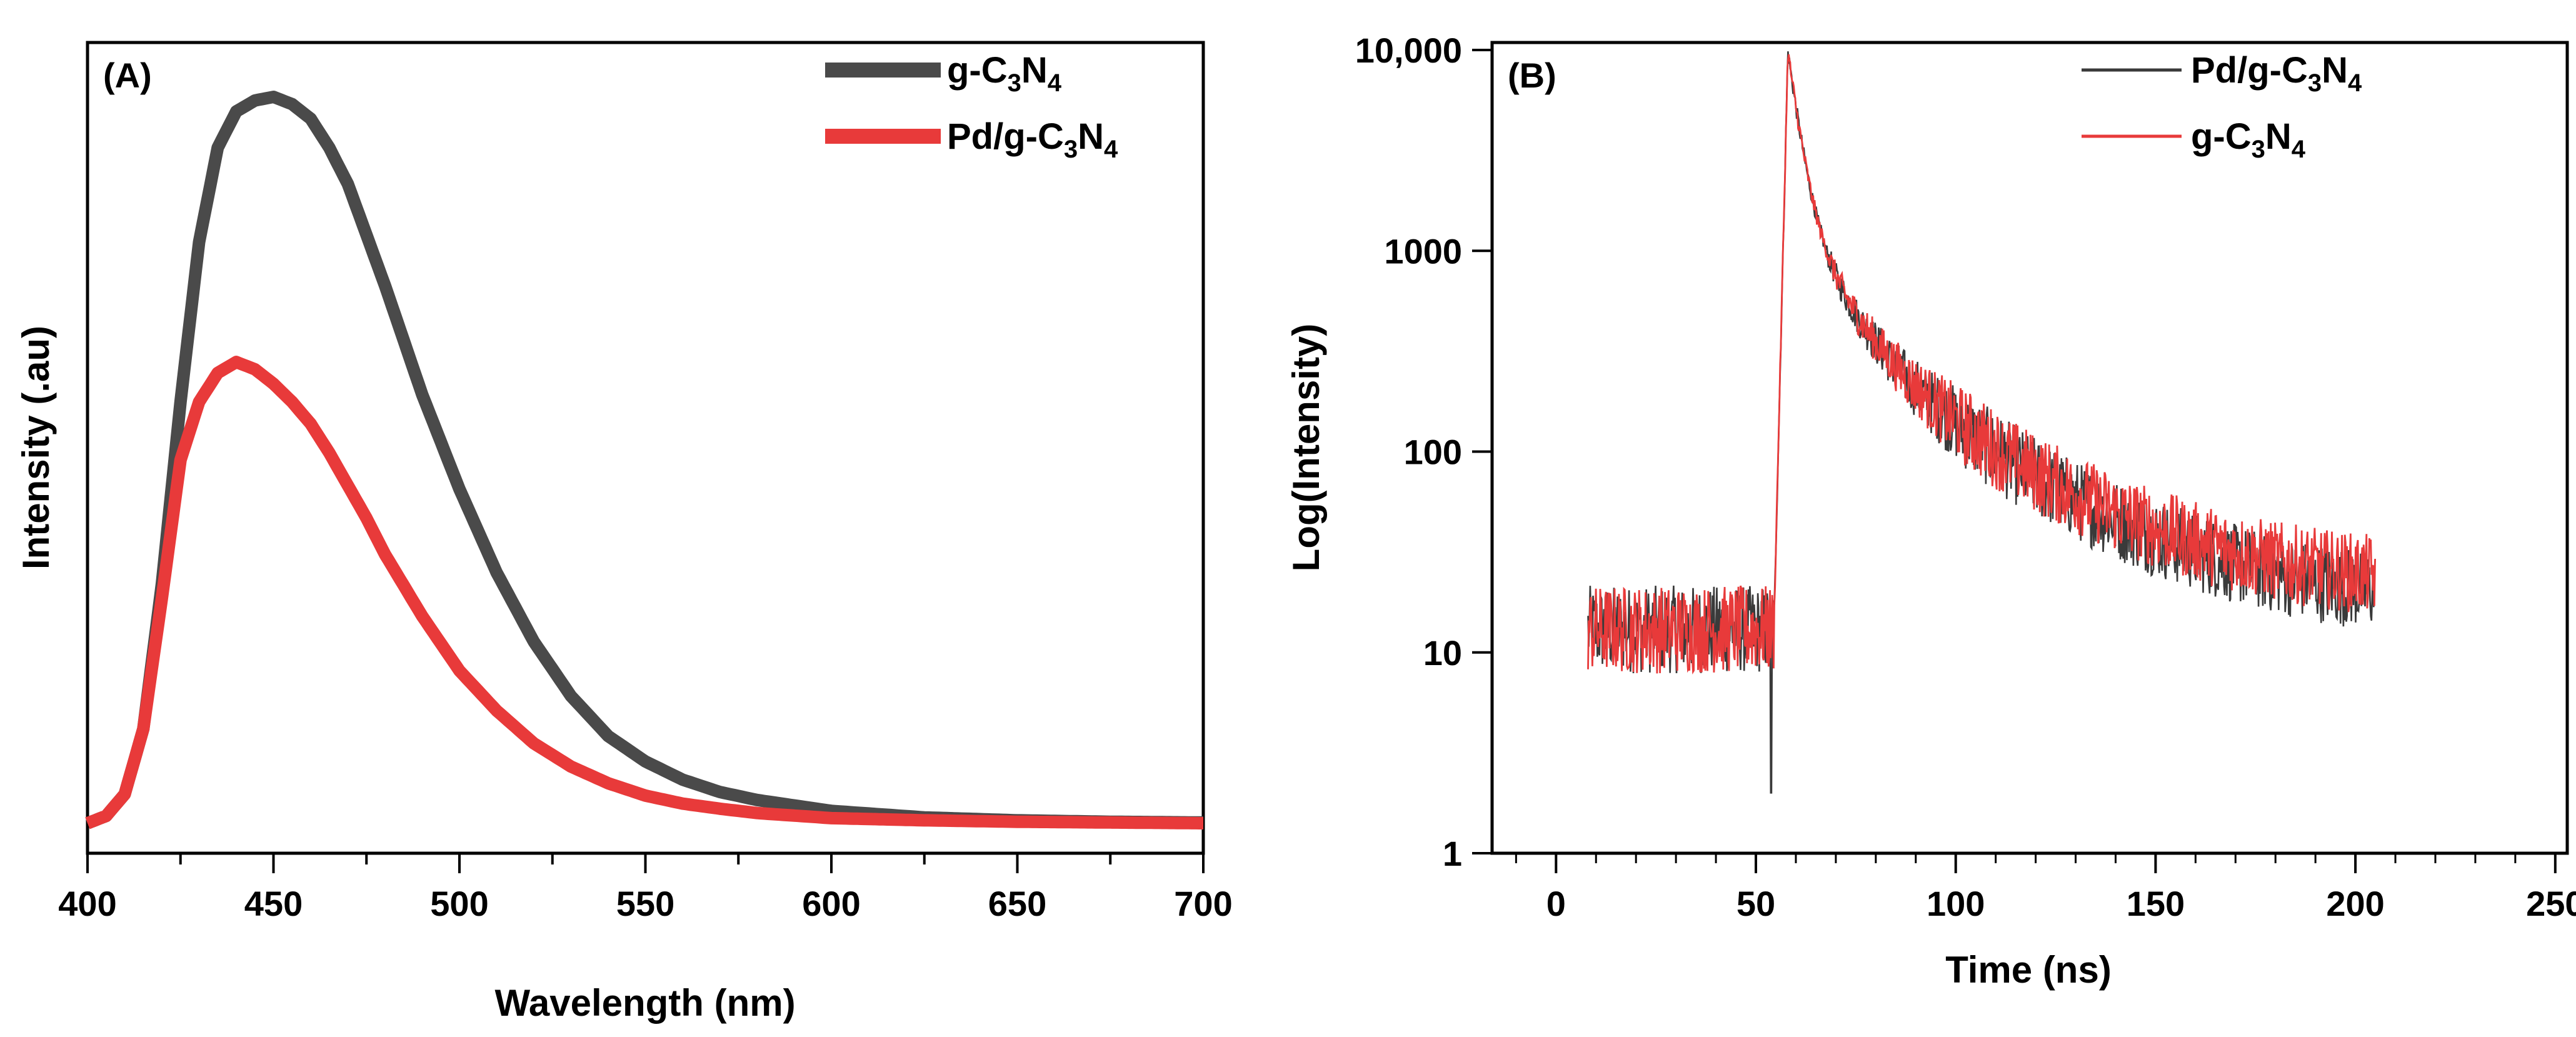 The width and height of the screenshot is (2576, 1037). I want to click on panel-a-legend-label-g-c3n4: g-C3N4, so click(1004, 73).